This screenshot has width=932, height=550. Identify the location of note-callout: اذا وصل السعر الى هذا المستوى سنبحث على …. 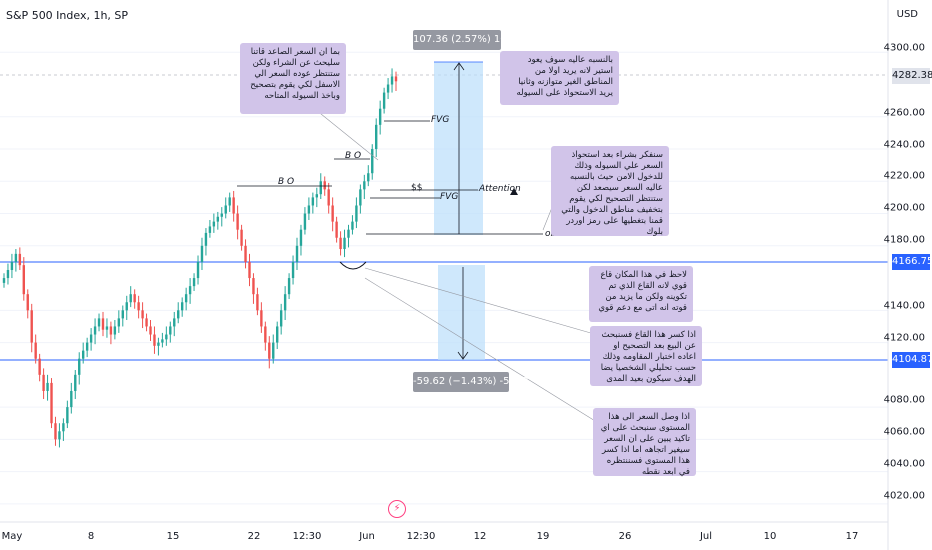
(644, 442).